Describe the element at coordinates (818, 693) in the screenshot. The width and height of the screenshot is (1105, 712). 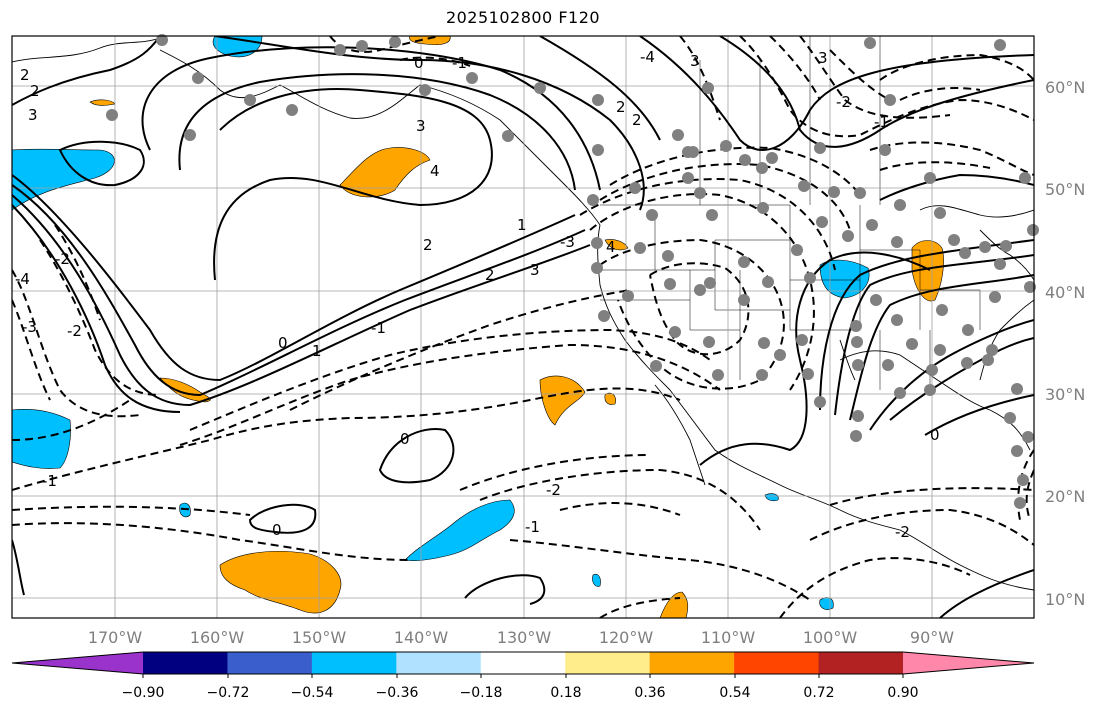
I see `colorbar-tick-label: 0.72` at that location.